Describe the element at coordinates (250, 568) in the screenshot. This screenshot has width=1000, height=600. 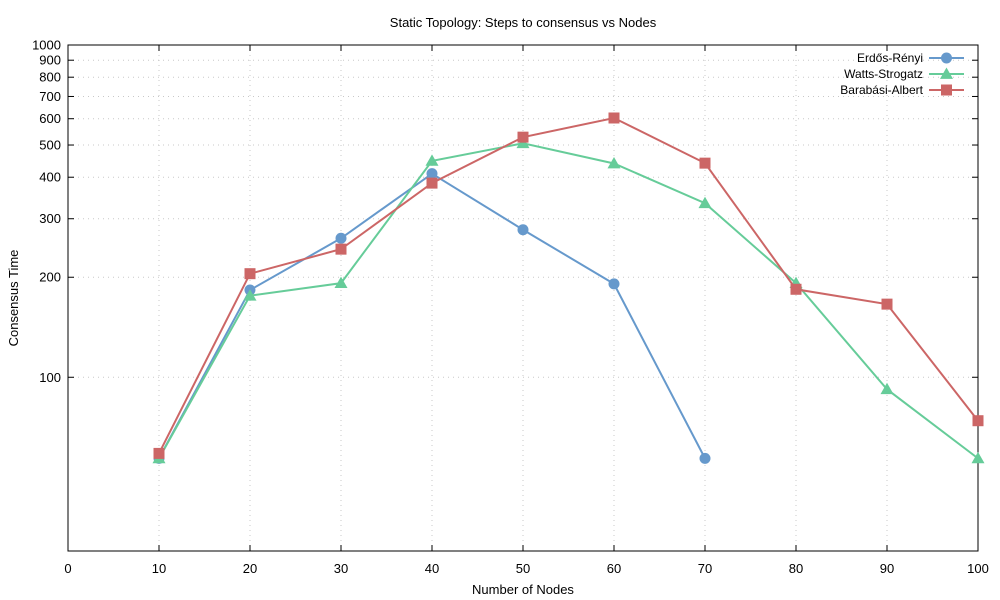
I see `x-tick-label: 20` at that location.